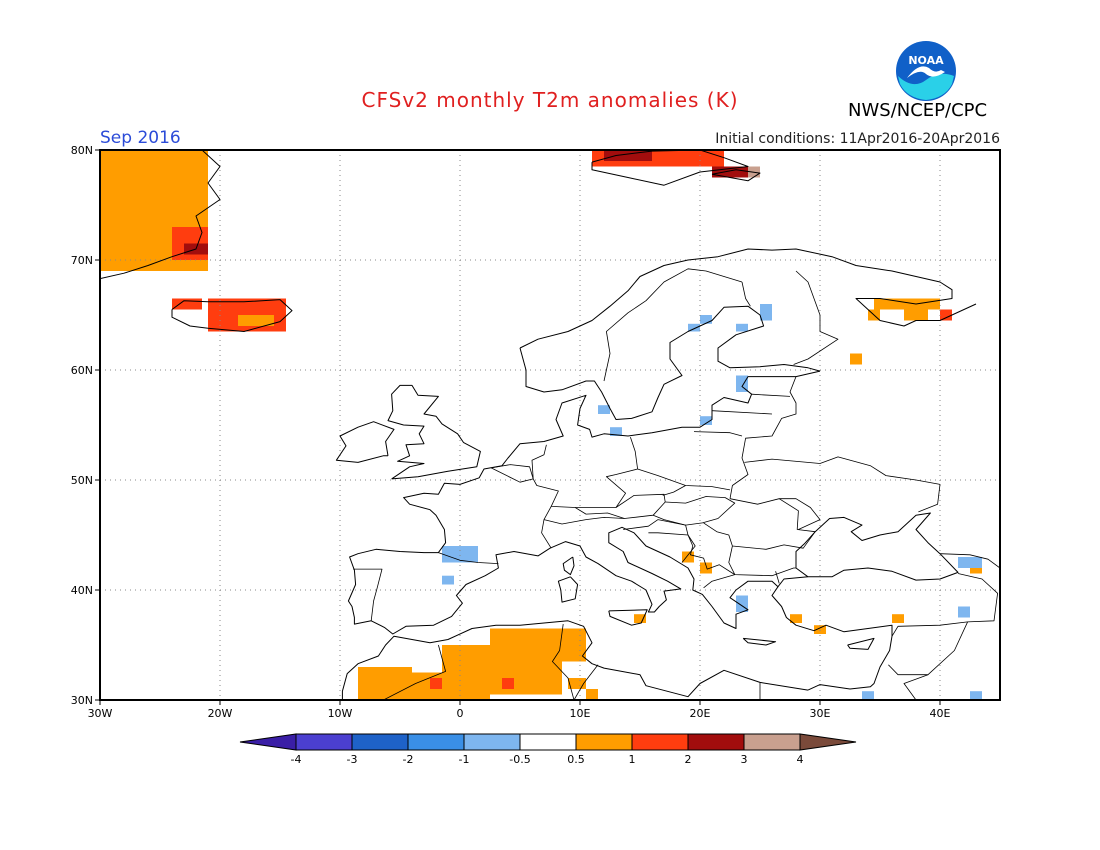  I want to click on colorbar-label: 0.5, so click(576, 759).